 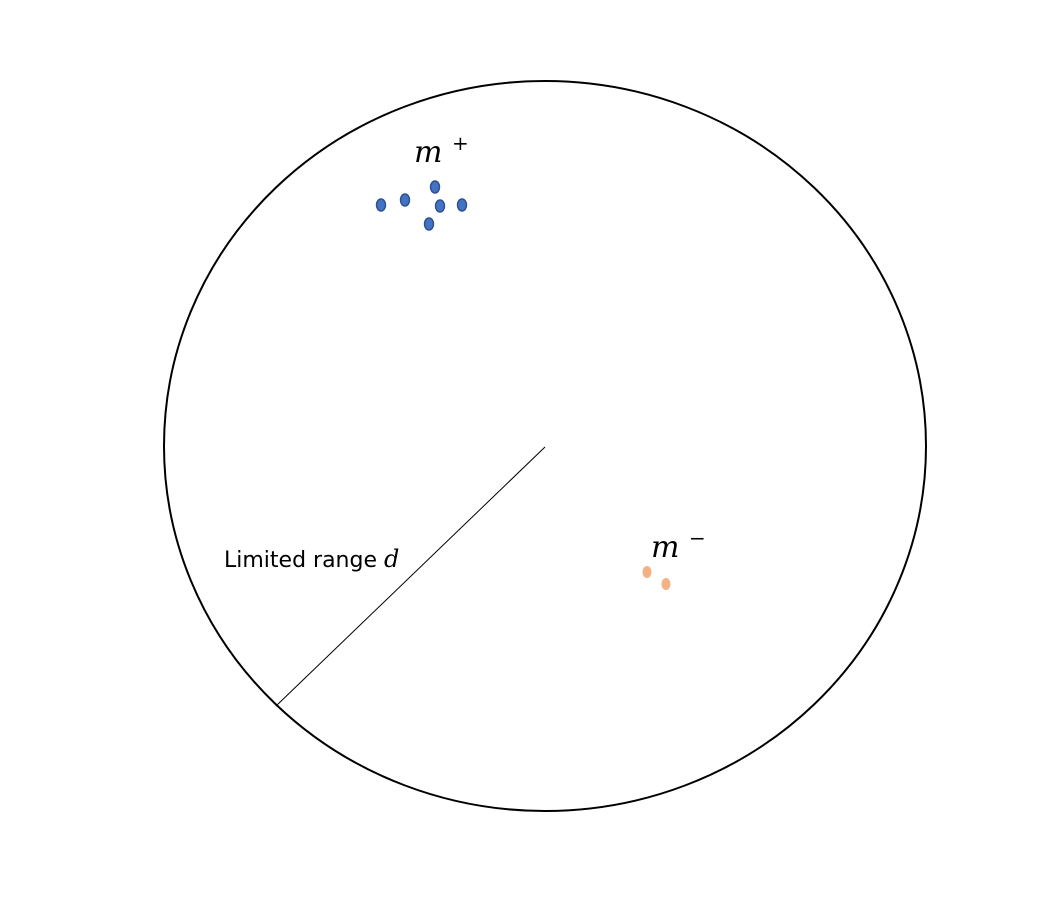 I want to click on negative-points, so click(x=656, y=578).